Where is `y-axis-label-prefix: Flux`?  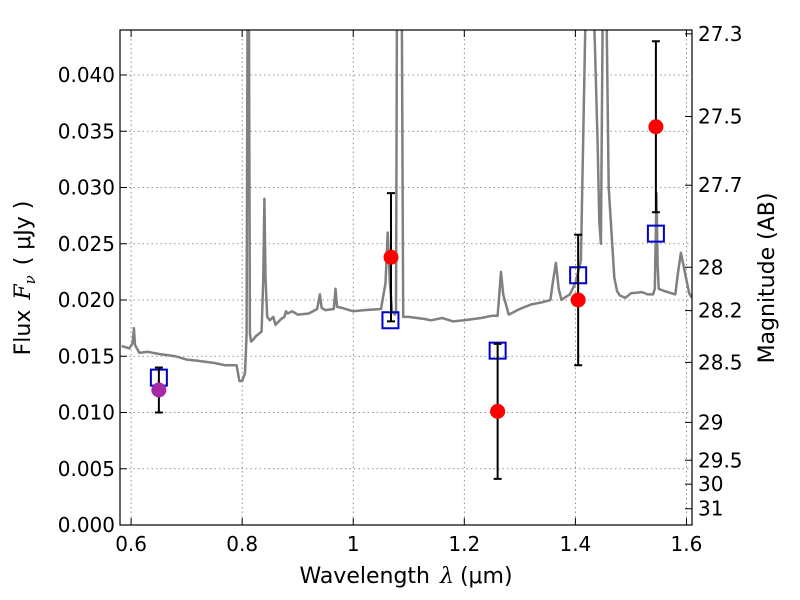
y-axis-label-prefix: Flux is located at coordinates (23, 333).